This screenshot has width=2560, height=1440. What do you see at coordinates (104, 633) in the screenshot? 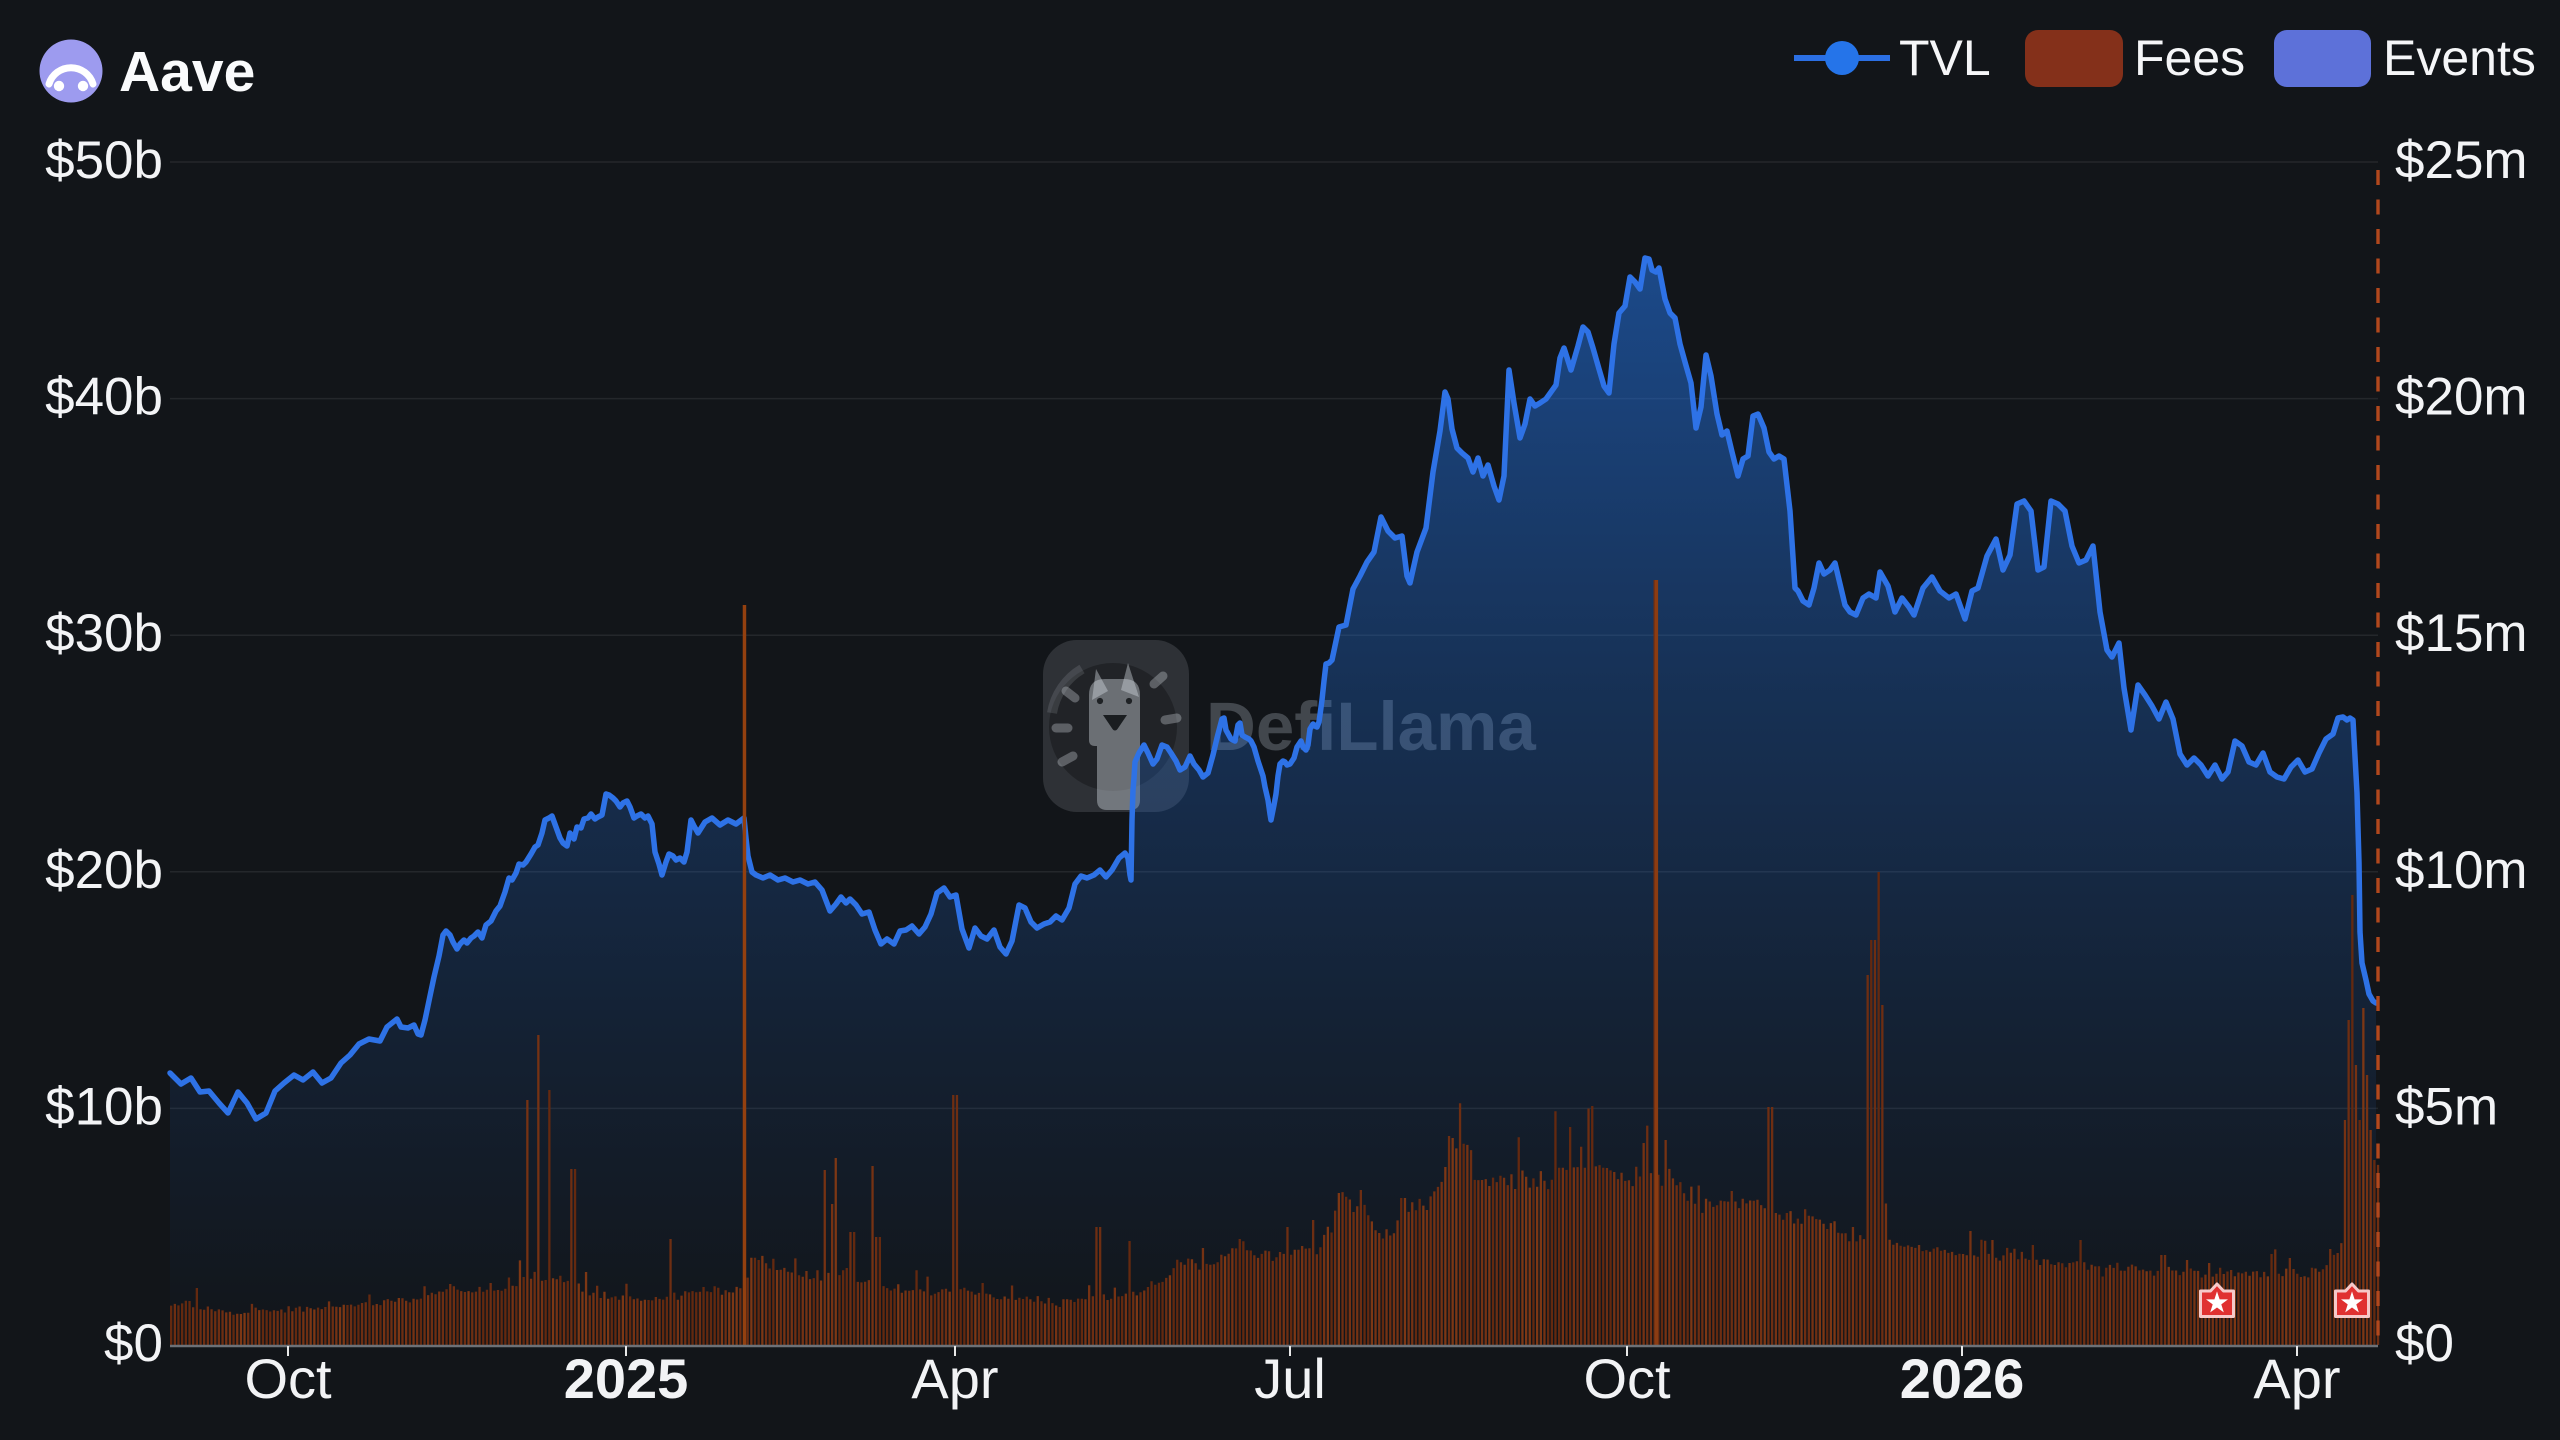
I see `svg-text: $30b` at bounding box center [104, 633].